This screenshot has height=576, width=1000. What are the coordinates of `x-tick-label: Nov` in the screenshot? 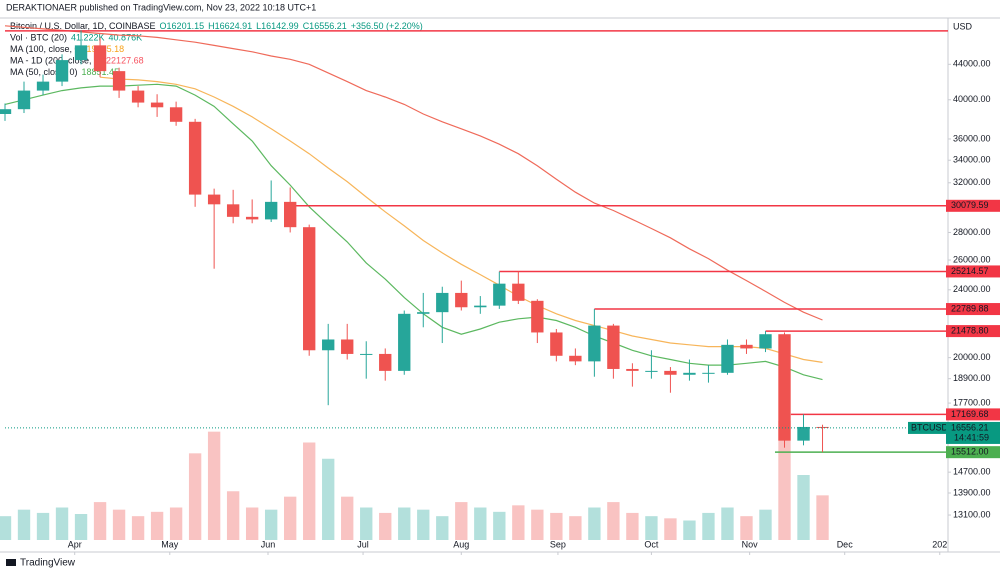 It's located at (750, 544).